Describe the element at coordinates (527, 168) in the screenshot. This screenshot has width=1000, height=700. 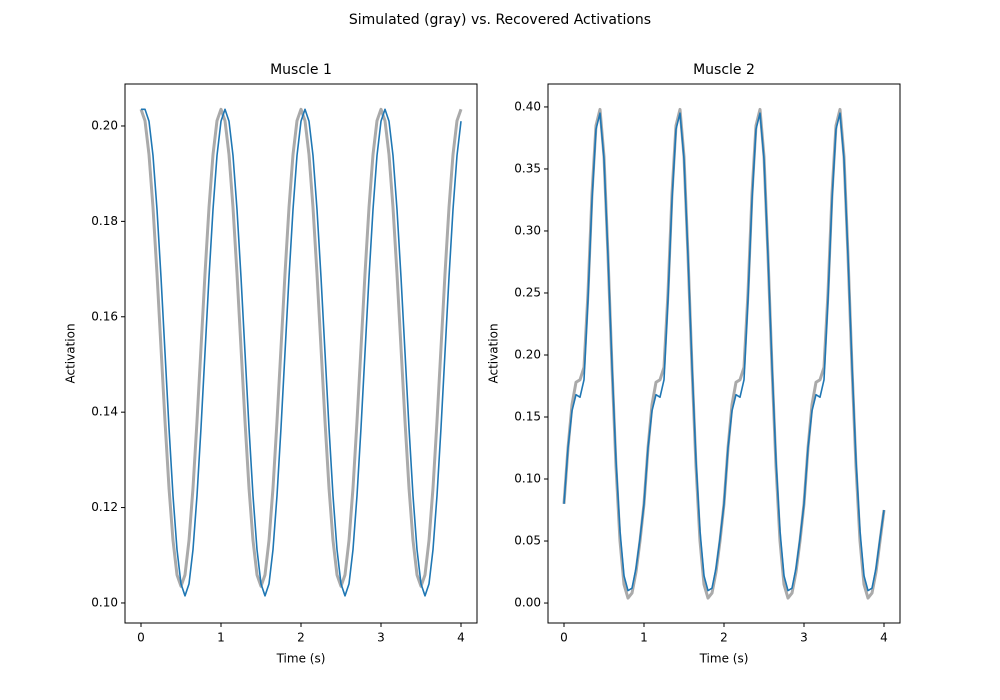
I see `y-tick-label: 0.35` at that location.